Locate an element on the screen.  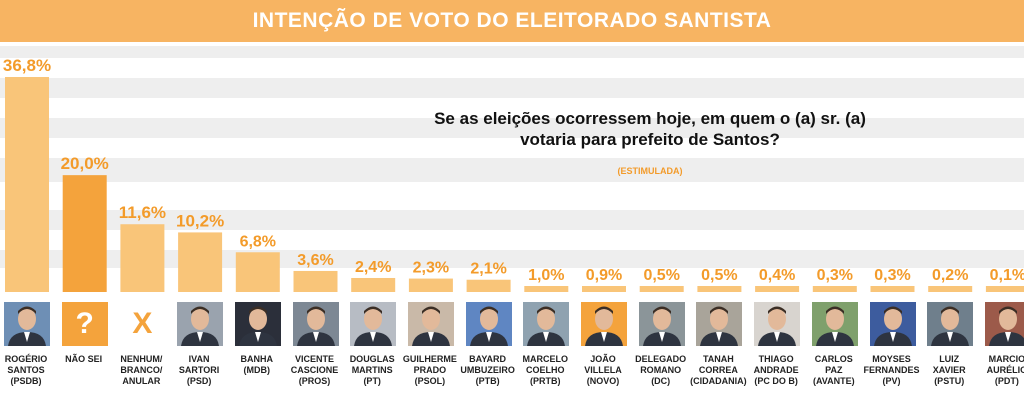
chart-title: INTENÇÃO DE VOTO DO ELEITORADO SANTISTA is located at coordinates (512, 20).